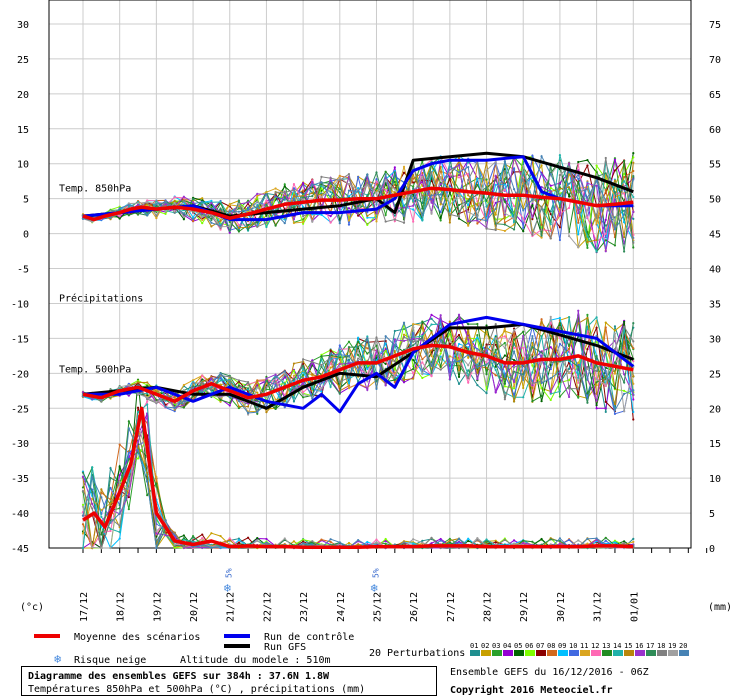 The width and height of the screenshot is (740, 700). Describe the element at coordinates (712, 514) in the screenshot. I see `right-tick-label: 5` at that location.